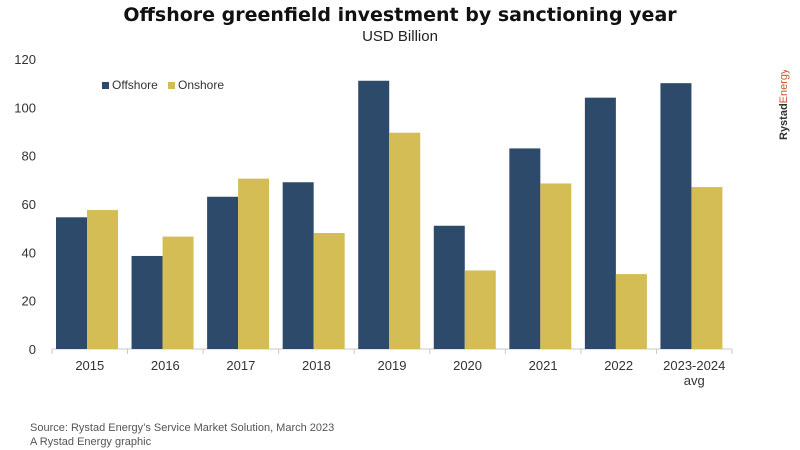 The width and height of the screenshot is (800, 450). I want to click on y-tick-label: 120, so click(25, 59).